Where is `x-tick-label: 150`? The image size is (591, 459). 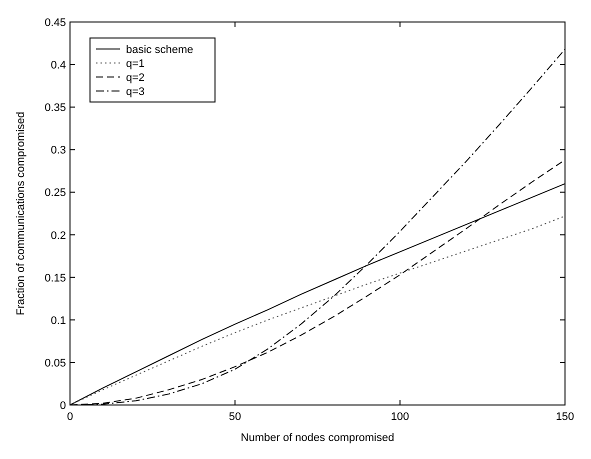 x-tick-label: 150 is located at coordinates (565, 417).